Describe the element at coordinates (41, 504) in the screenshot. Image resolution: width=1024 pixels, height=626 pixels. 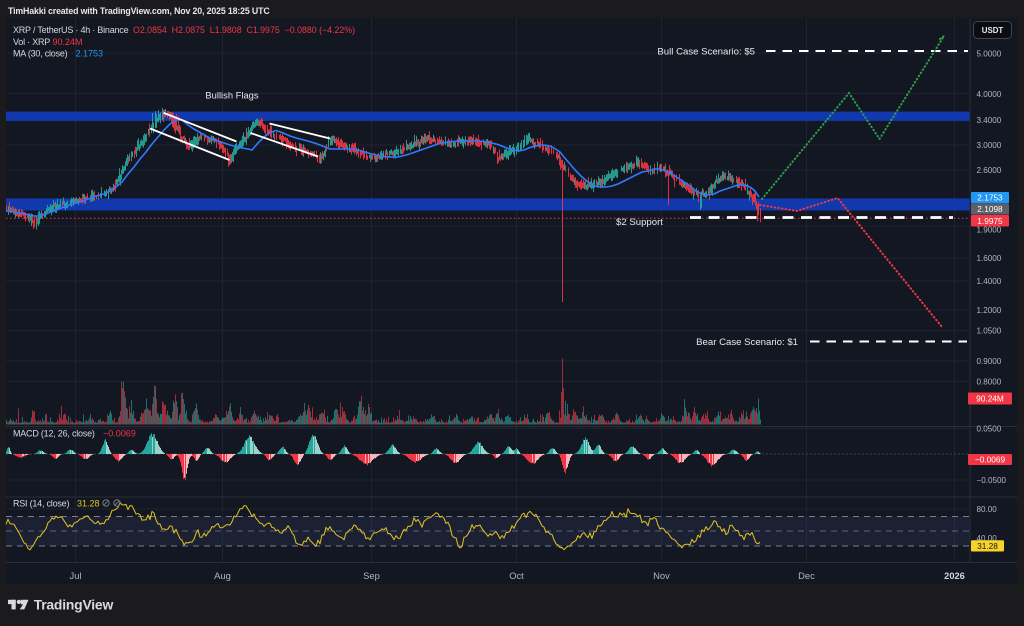
I see `svg-text: RSI (14, close)` at that location.